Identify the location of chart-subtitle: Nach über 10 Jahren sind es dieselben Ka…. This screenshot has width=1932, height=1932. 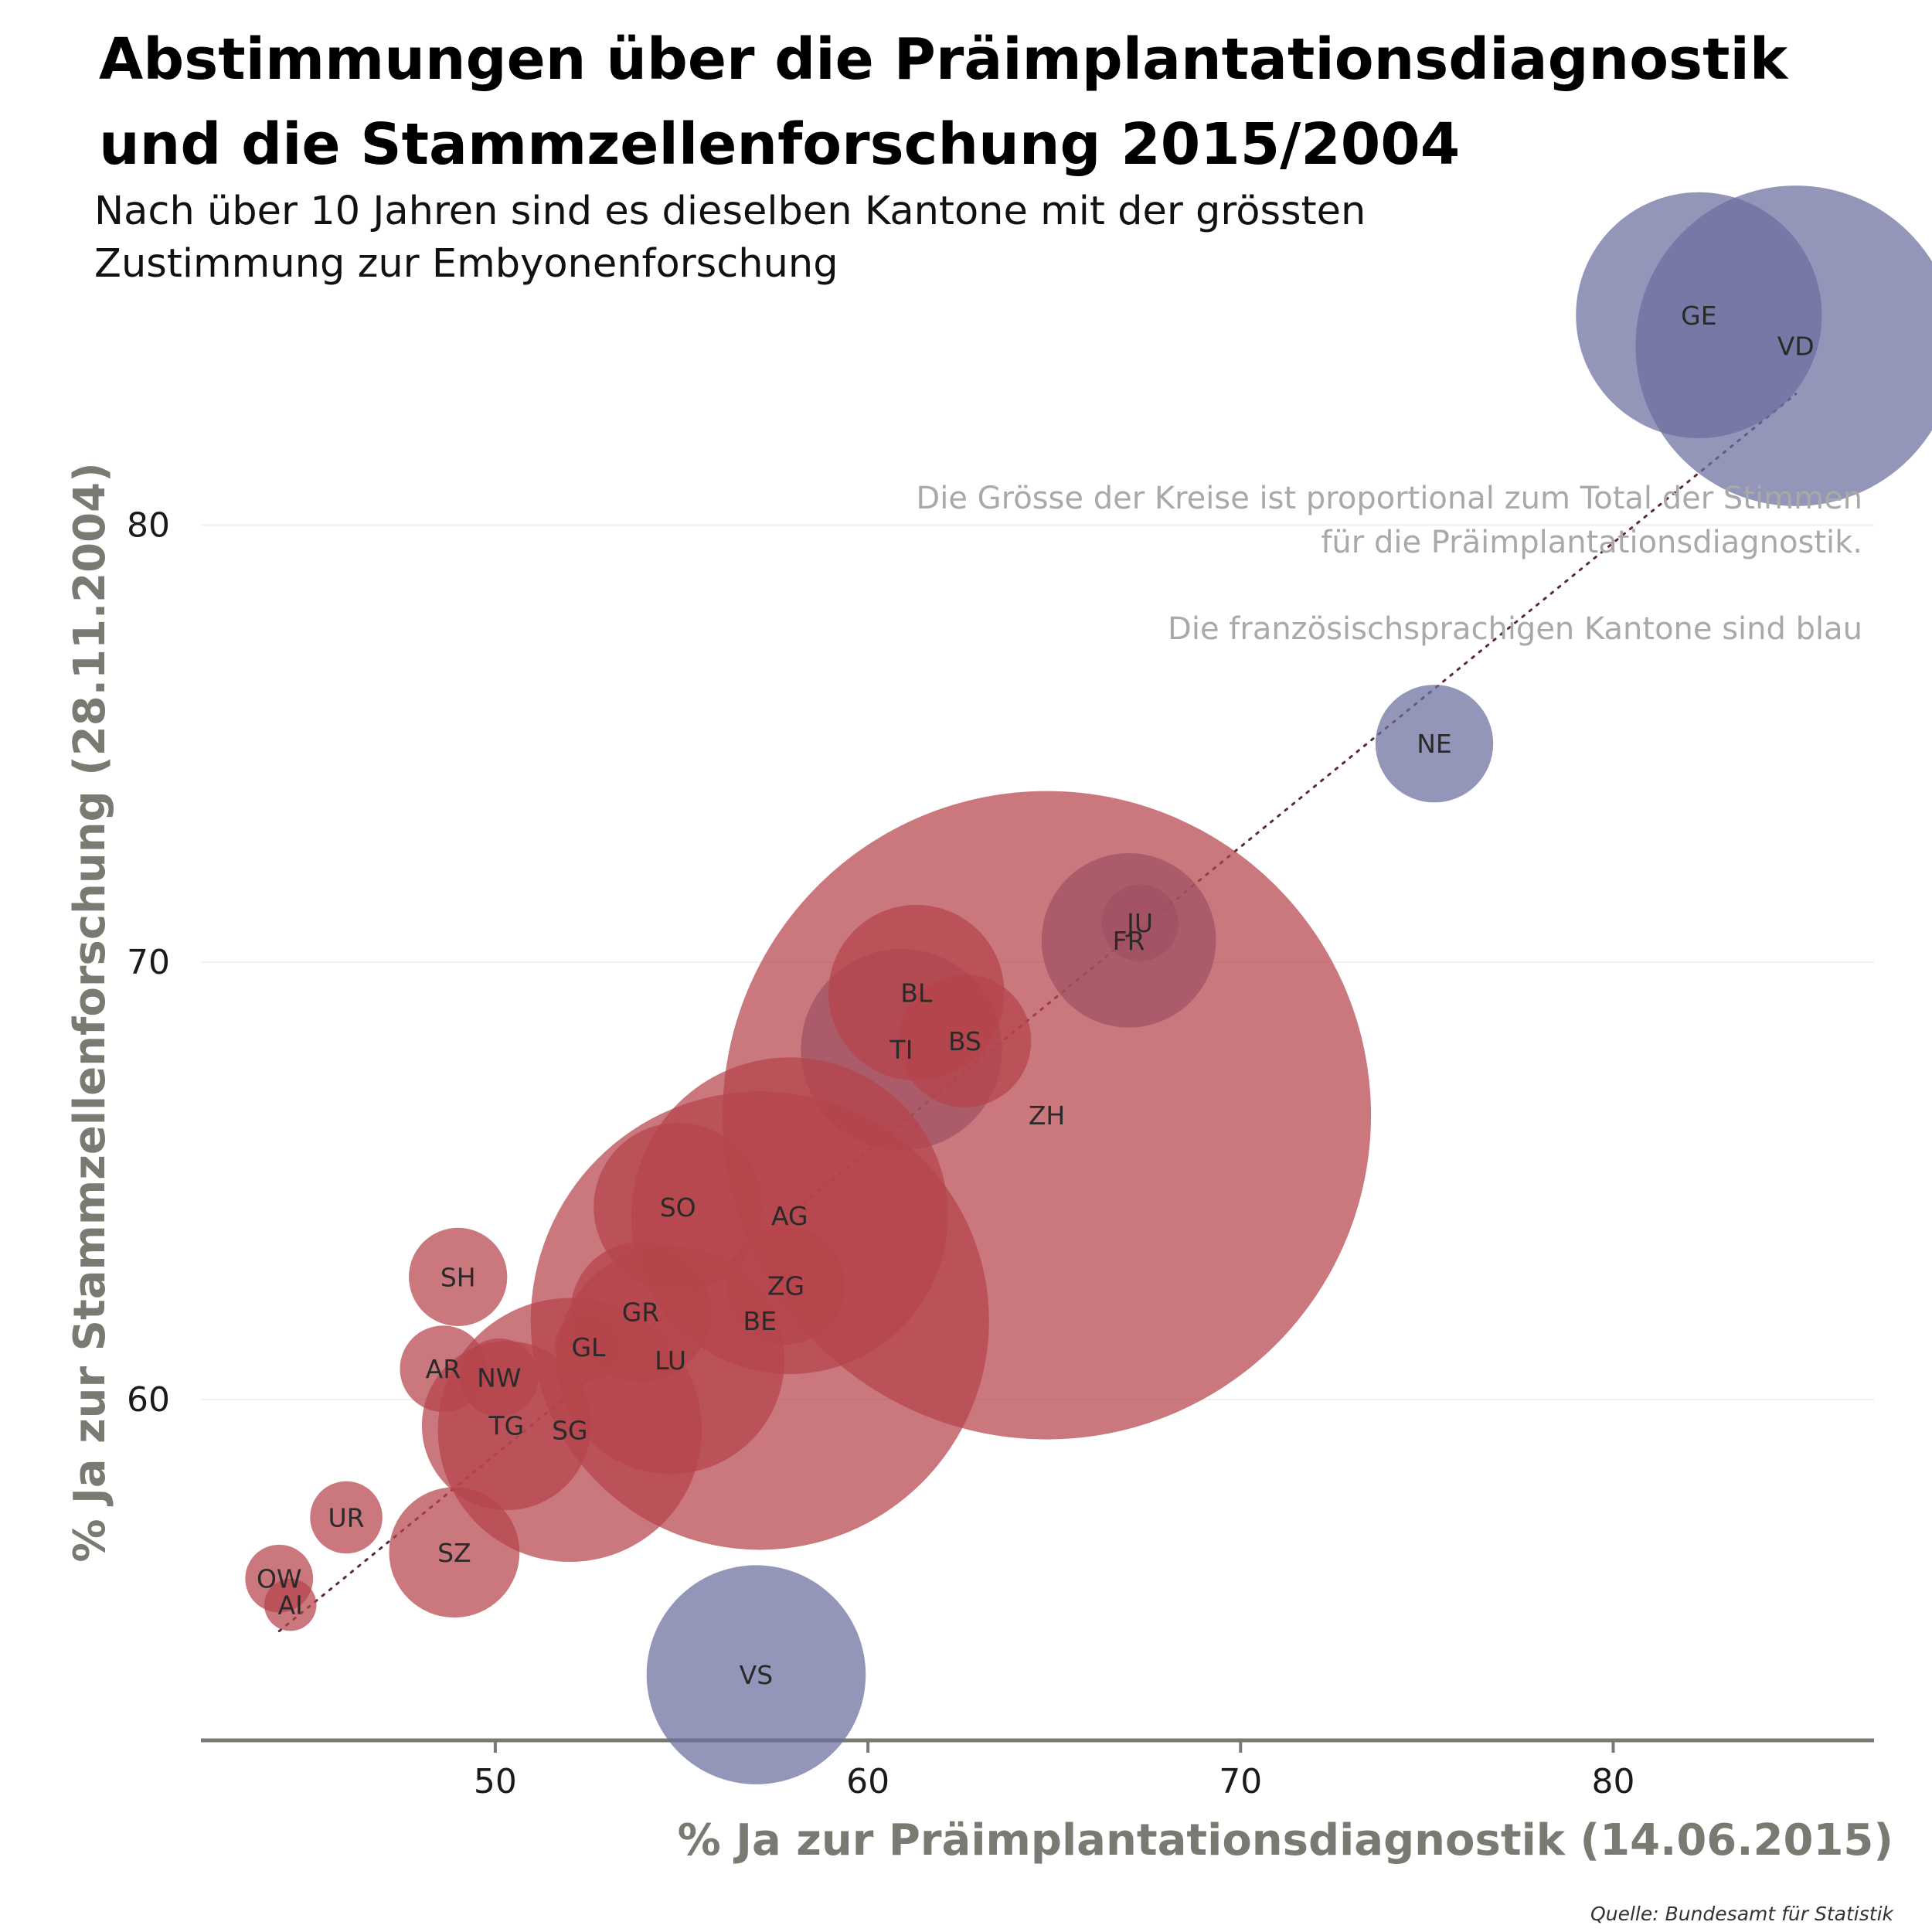
(790, 238).